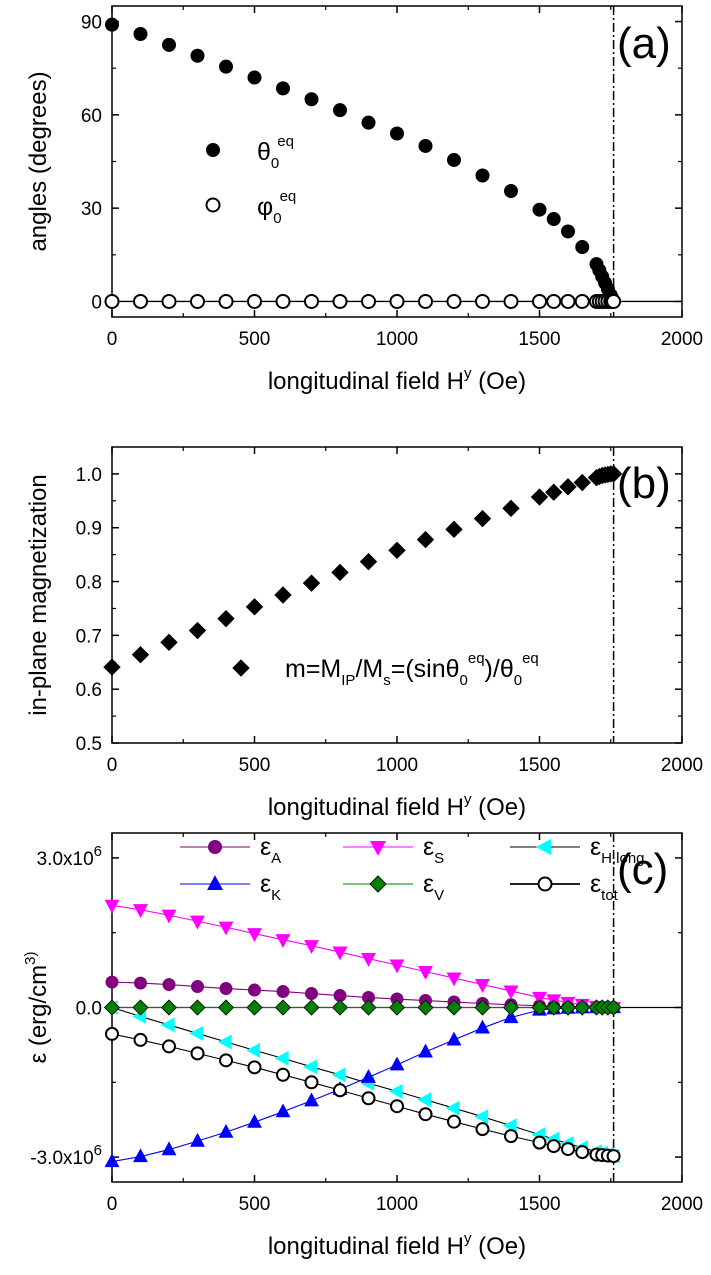 The image size is (711, 1275). Describe the element at coordinates (642, 869) in the screenshot. I see `panel-label: (c)` at that location.